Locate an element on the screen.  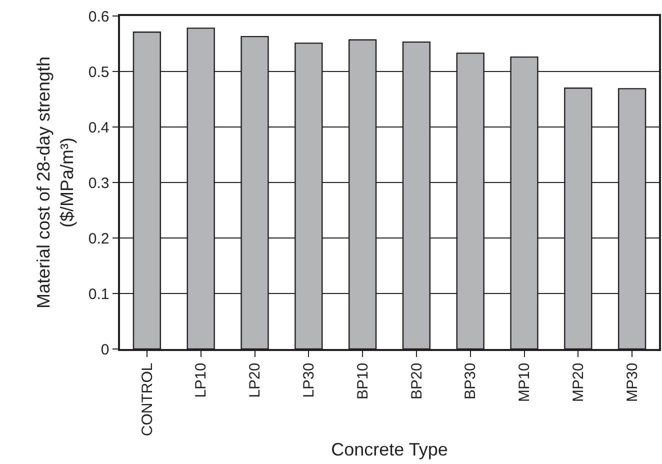
x-tick-label: LP20 is located at coordinates (255, 380).